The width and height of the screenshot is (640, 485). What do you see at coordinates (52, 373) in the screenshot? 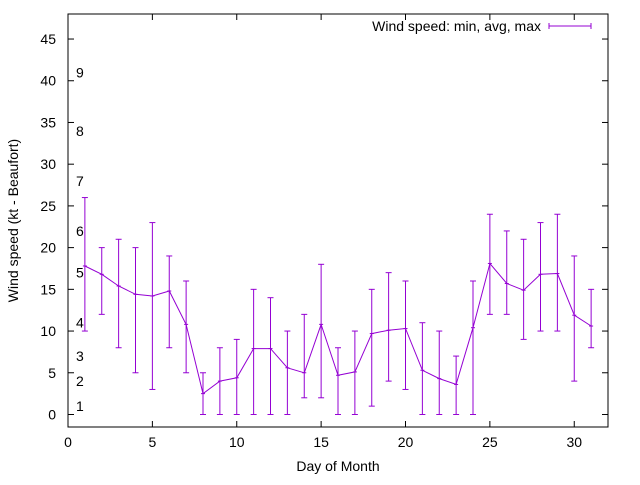
I see `y-tick-label: 5` at bounding box center [52, 373].